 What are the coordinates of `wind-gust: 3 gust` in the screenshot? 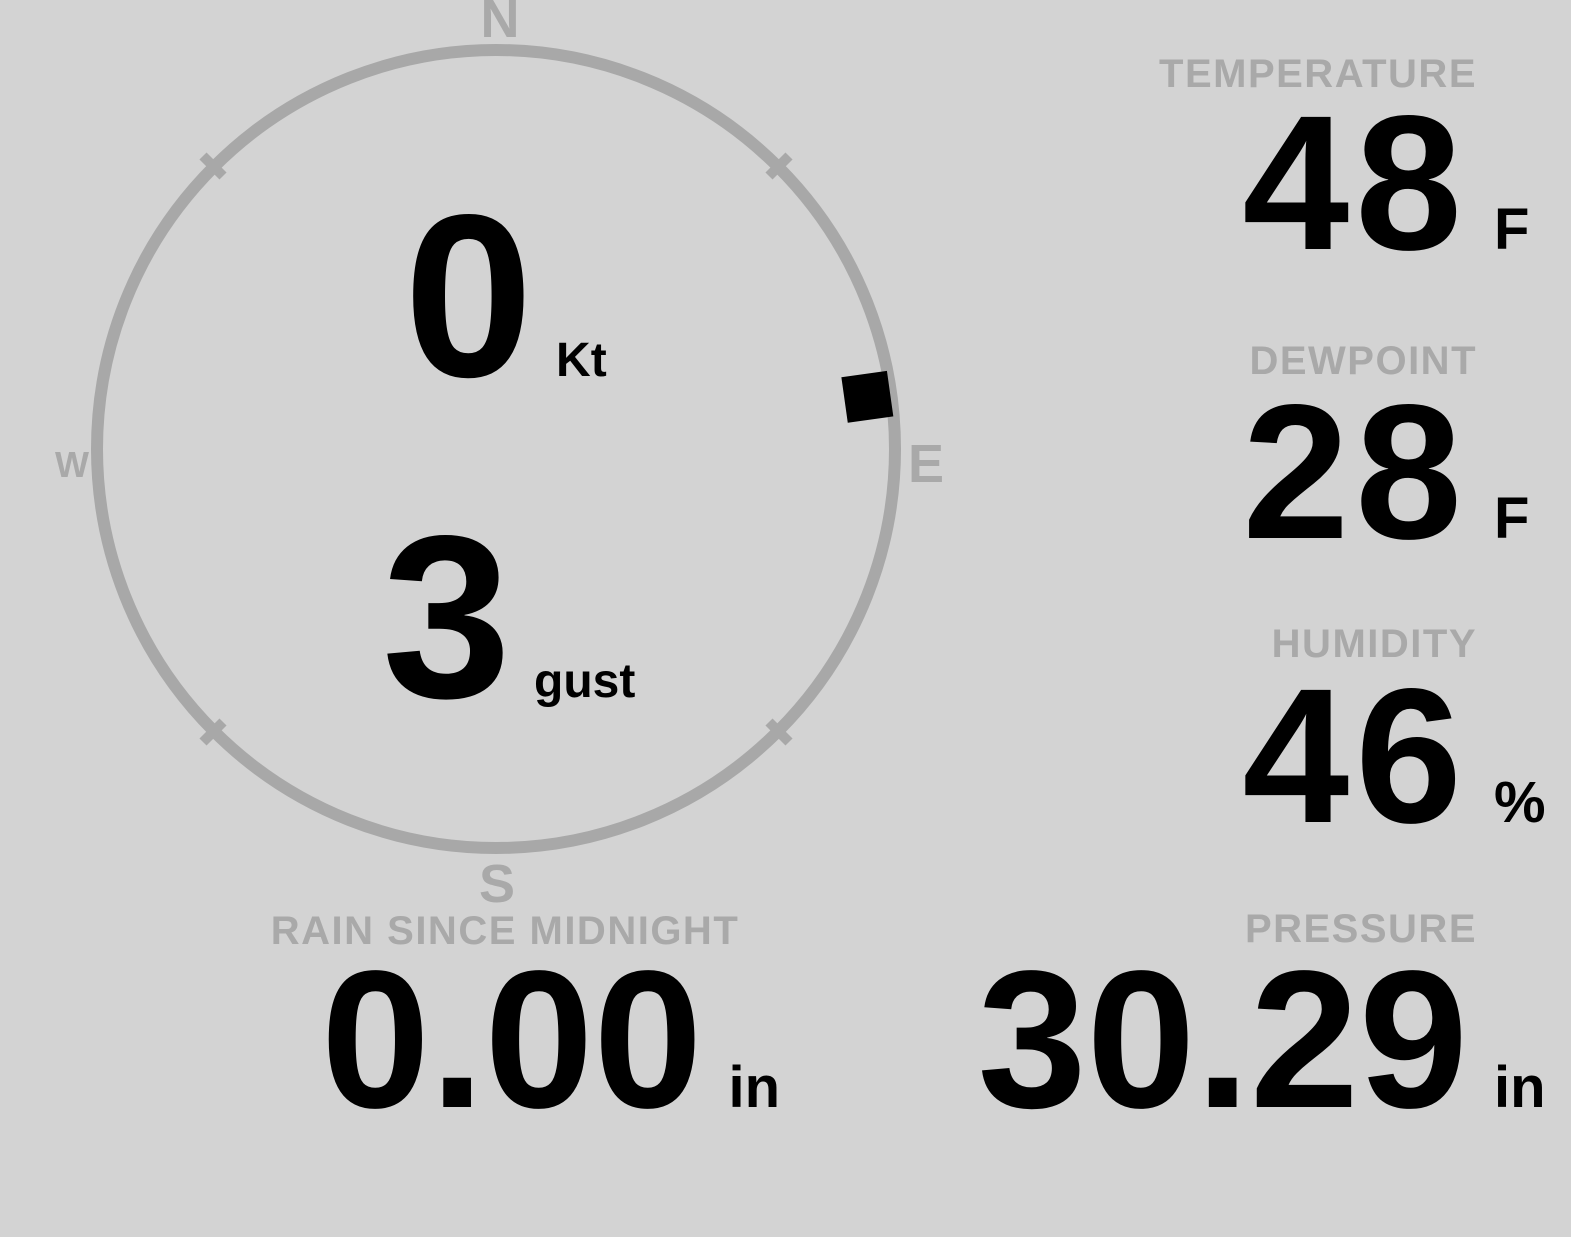 It's located at (508, 618).